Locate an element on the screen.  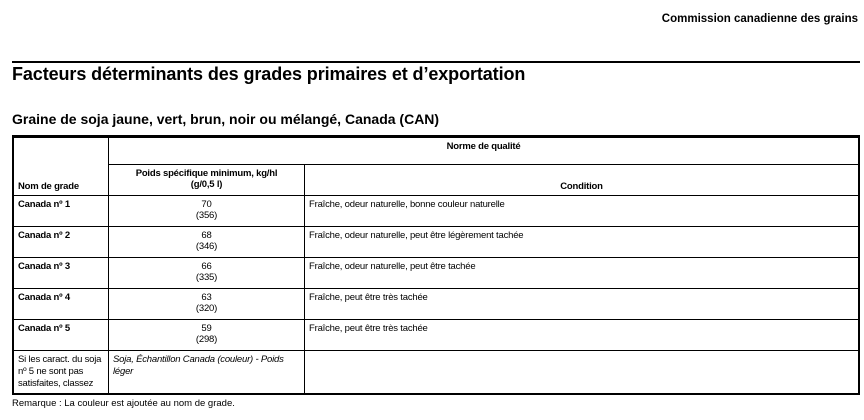
weight-cell: 59 (298) is located at coordinates (206, 335).